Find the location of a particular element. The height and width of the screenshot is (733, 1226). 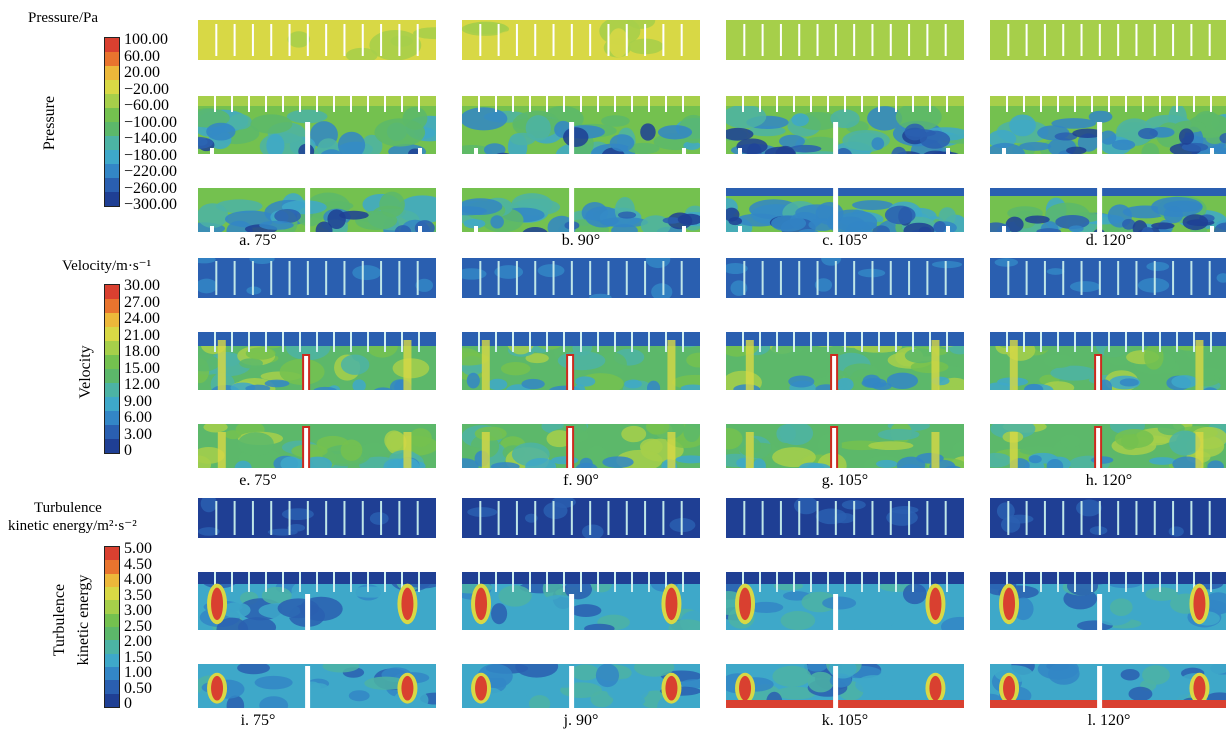

velocity-panel-f is located at coordinates (581, 366).